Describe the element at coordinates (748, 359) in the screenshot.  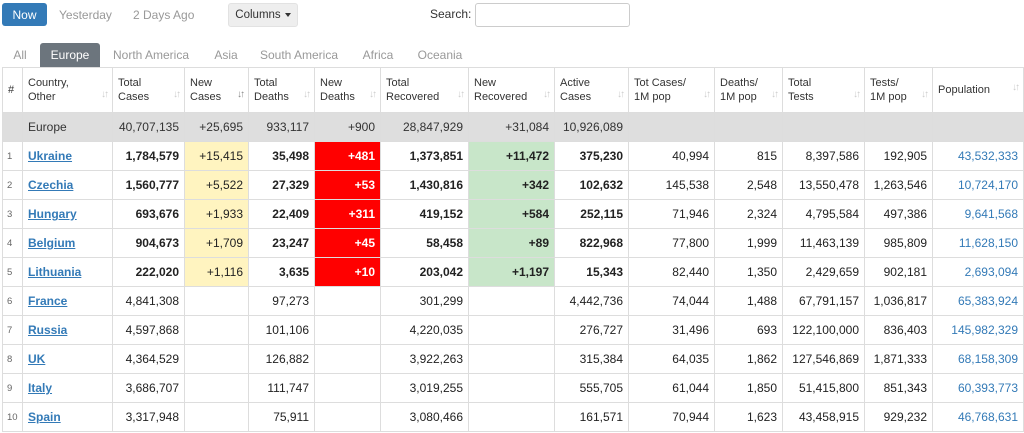
I see `cell-deaths-per-1m: 1,862` at that location.